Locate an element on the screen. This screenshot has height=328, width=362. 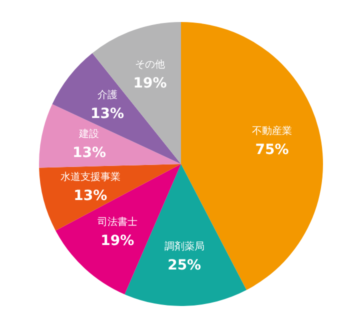
slice-label: 司法書士 is located at coordinates (117, 222).